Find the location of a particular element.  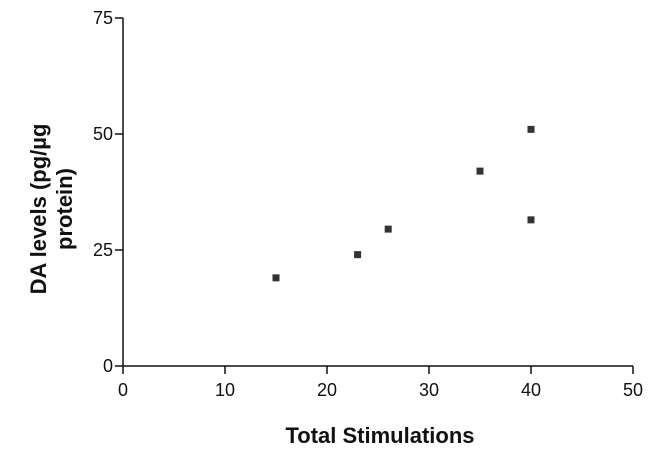

x-ticks: 0 10 20 30 40 50 is located at coordinates (380, 383).